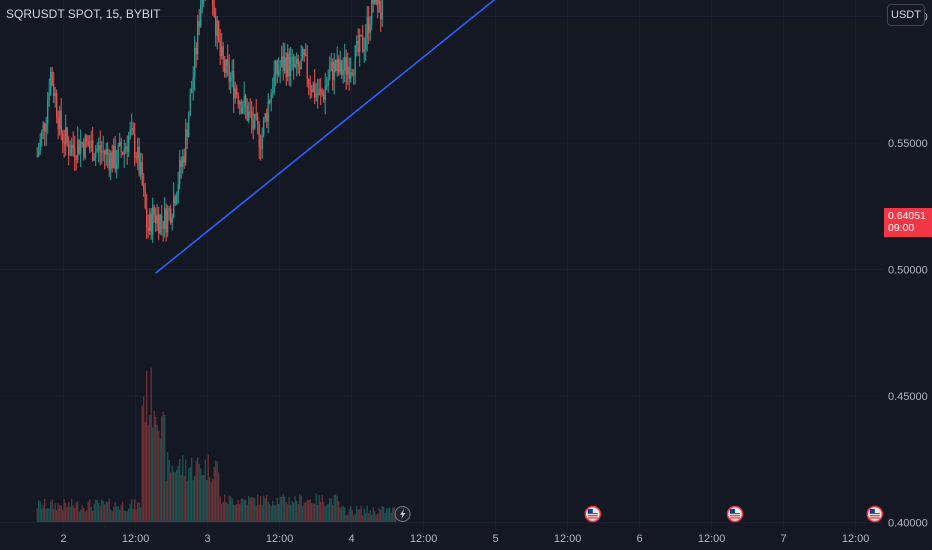 The image size is (932, 550). What do you see at coordinates (83, 14) in the screenshot?
I see `symbol-title: SQRUSDT SPOT, 15, BYBIT` at bounding box center [83, 14].